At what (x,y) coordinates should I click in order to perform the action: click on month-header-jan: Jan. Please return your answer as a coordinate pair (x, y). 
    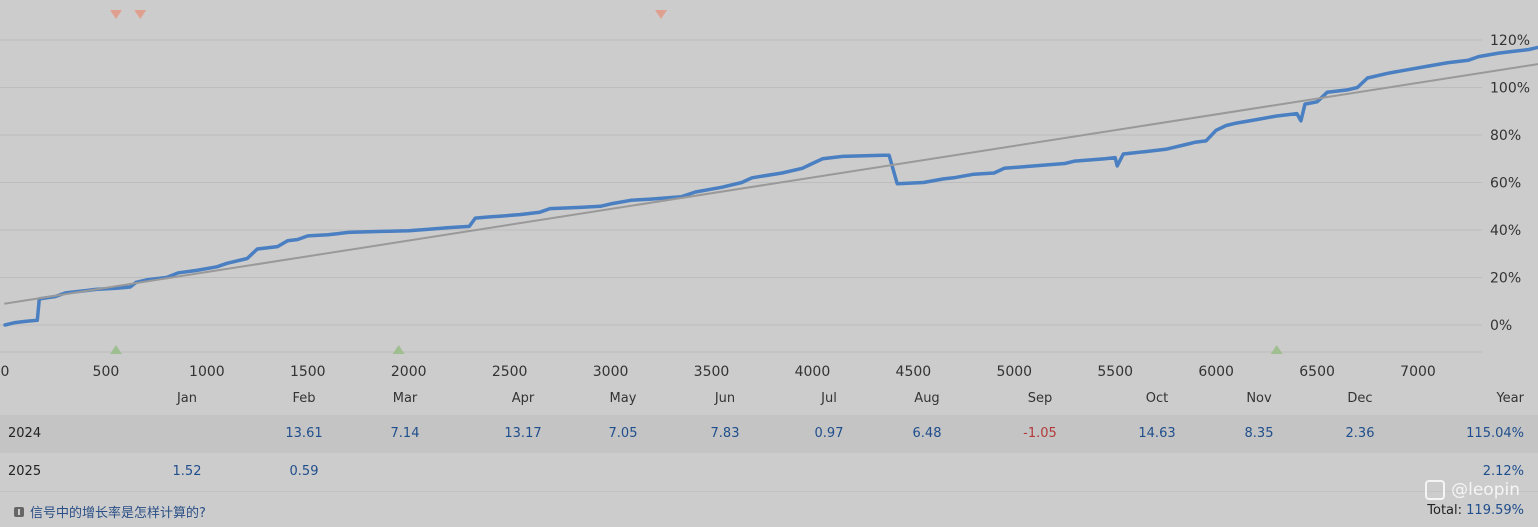
    Looking at the image, I should click on (187, 398).